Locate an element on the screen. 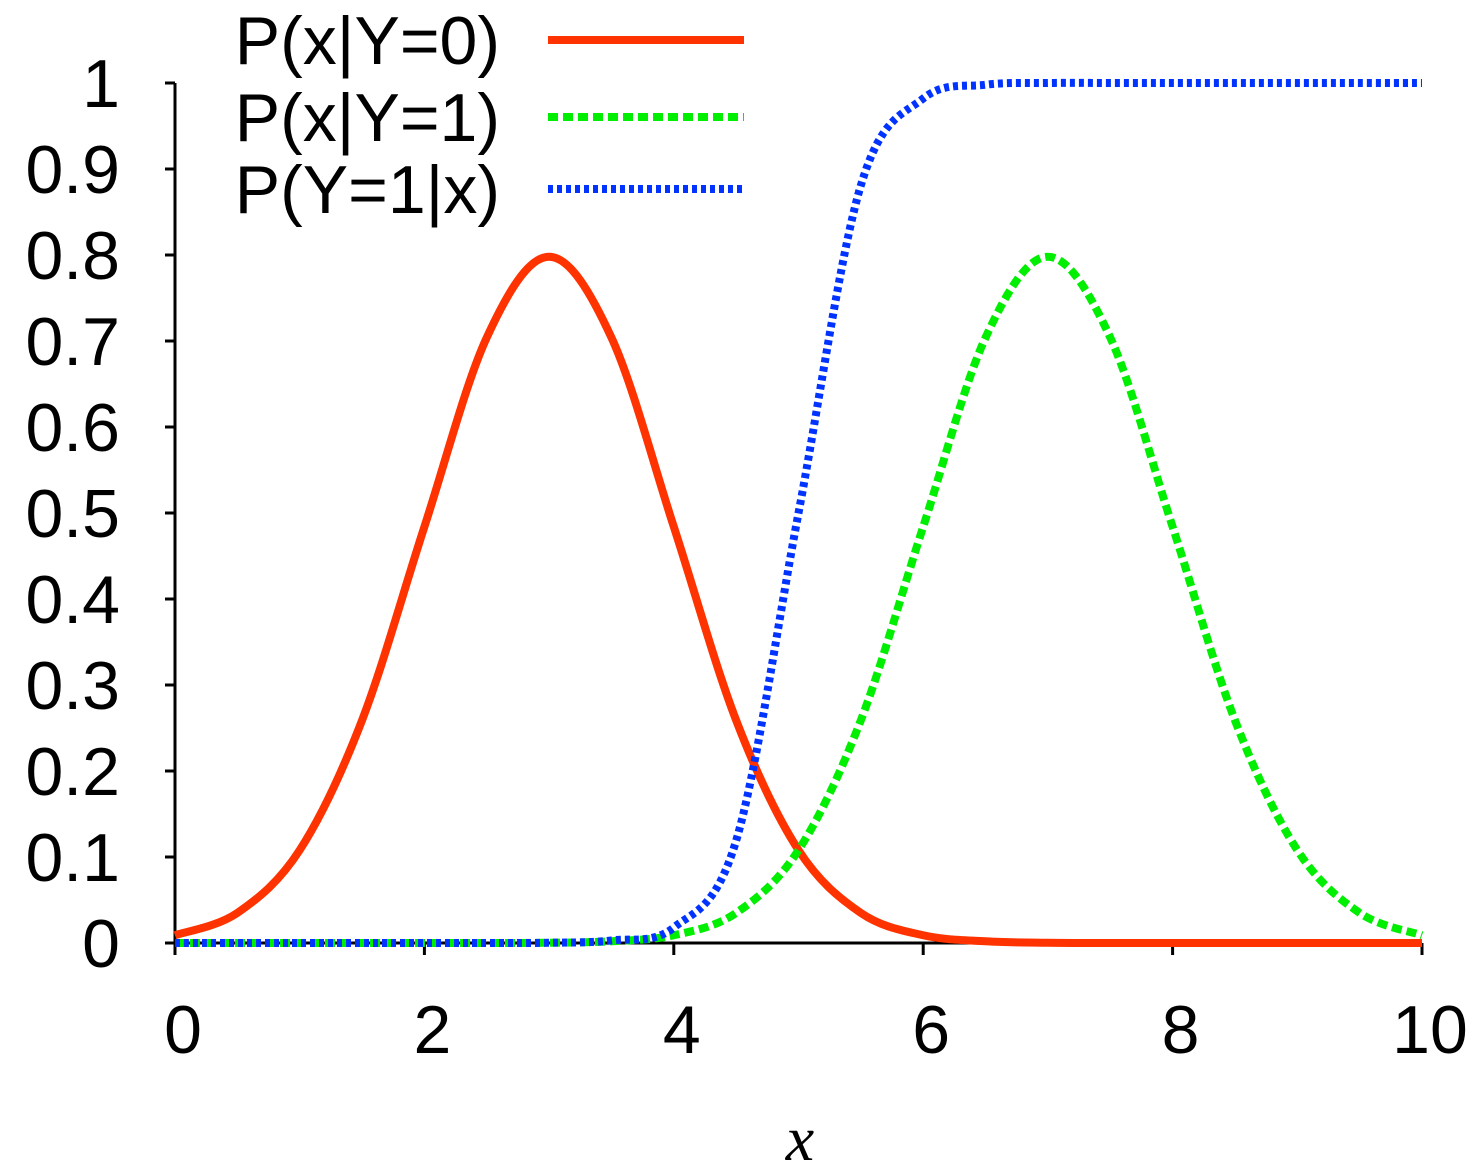 Image resolution: width=1480 pixels, height=1170 pixels. x-tick-label: 2 is located at coordinates (432, 1030).